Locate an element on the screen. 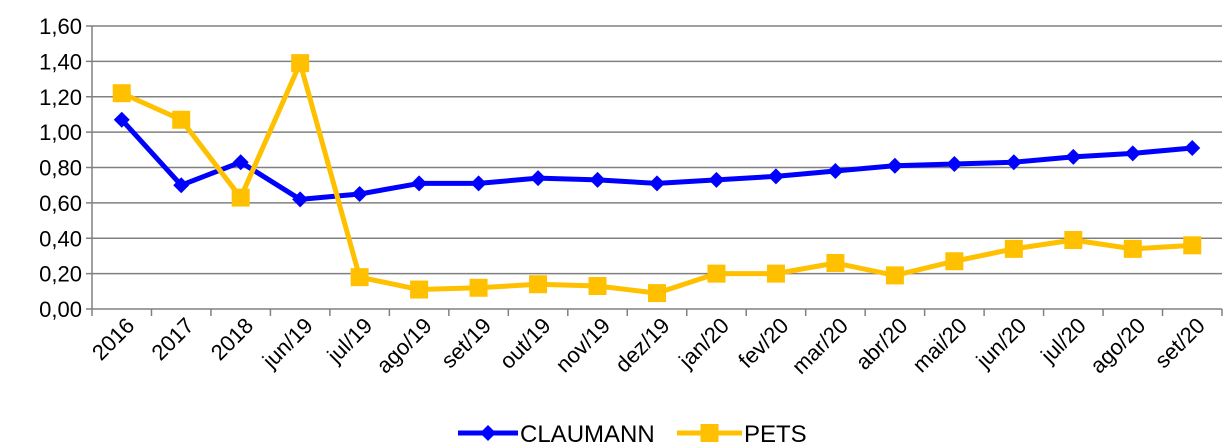 The height and width of the screenshot is (447, 1232). y-tick-label: 0,40 is located at coordinates (60, 238).